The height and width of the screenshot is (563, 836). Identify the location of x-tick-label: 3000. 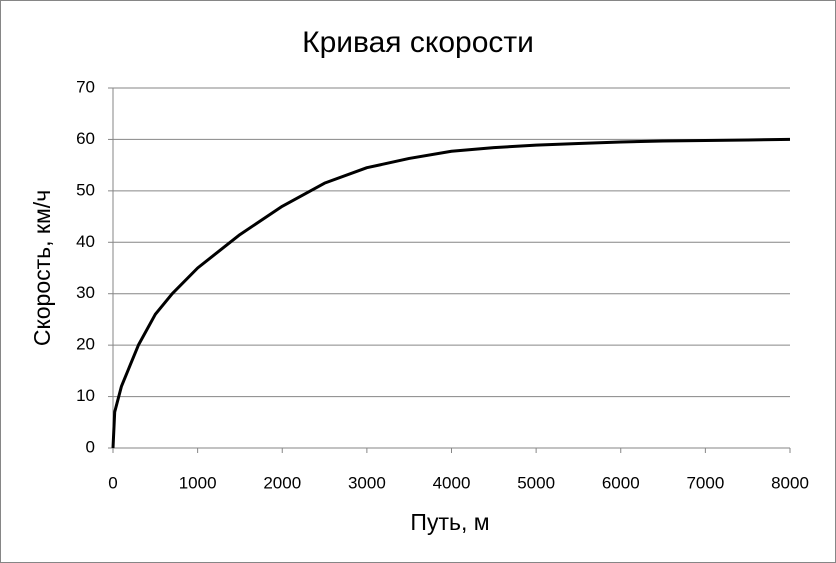
(367, 482).